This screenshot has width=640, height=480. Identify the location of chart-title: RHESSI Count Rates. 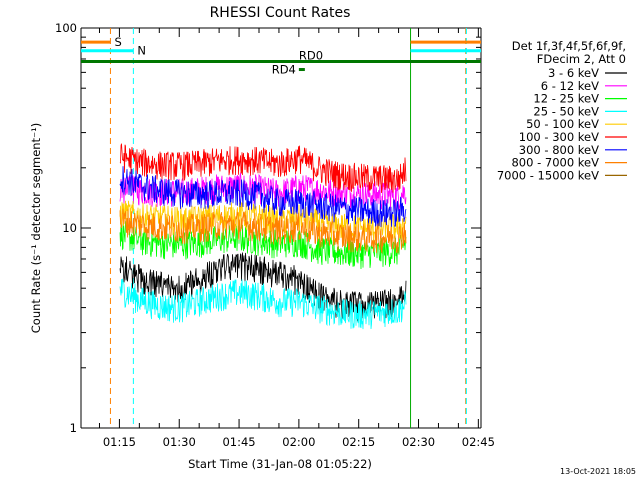
(280, 13).